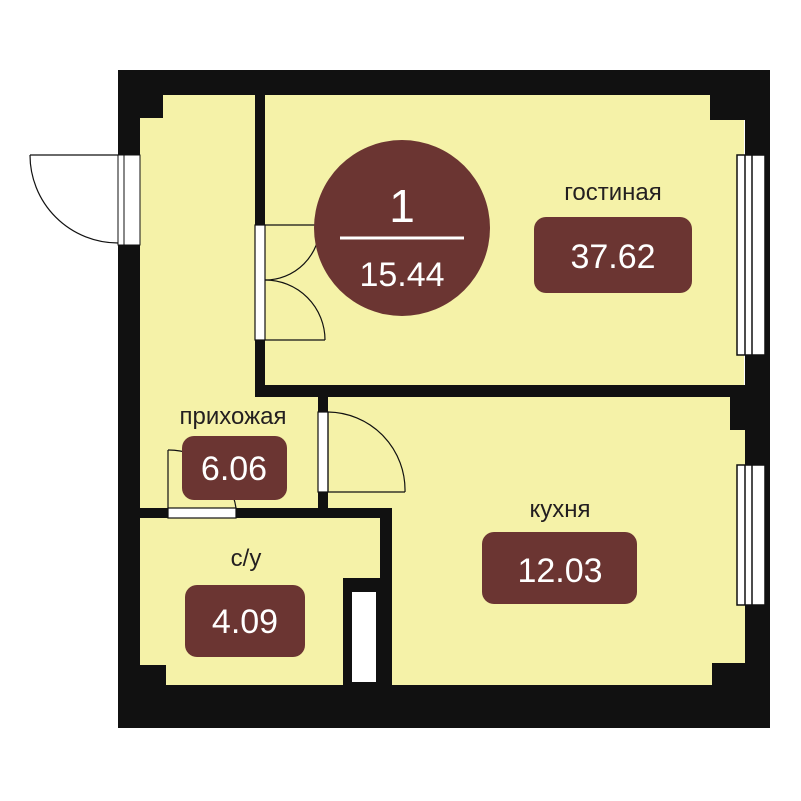  I want to click on kitchen-area-badge, so click(559, 568).